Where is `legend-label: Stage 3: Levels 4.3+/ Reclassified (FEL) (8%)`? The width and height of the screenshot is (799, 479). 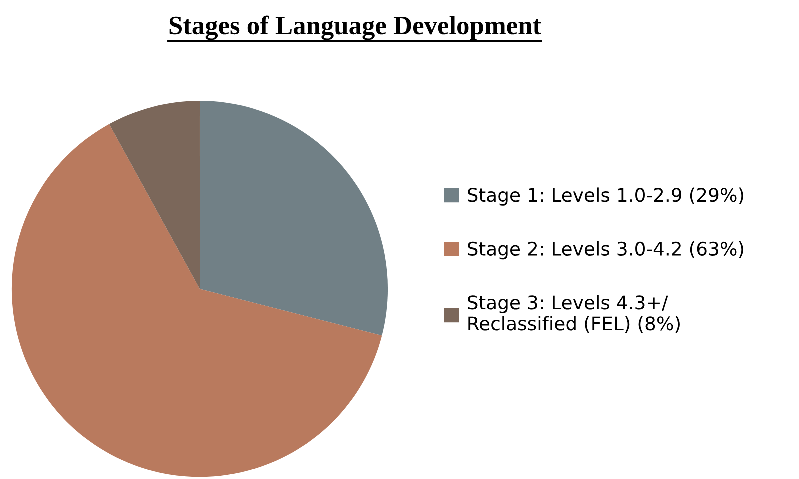 legend-label: Stage 3: Levels 4.3+/ Reclassified (FEL) (8%) is located at coordinates (574, 314).